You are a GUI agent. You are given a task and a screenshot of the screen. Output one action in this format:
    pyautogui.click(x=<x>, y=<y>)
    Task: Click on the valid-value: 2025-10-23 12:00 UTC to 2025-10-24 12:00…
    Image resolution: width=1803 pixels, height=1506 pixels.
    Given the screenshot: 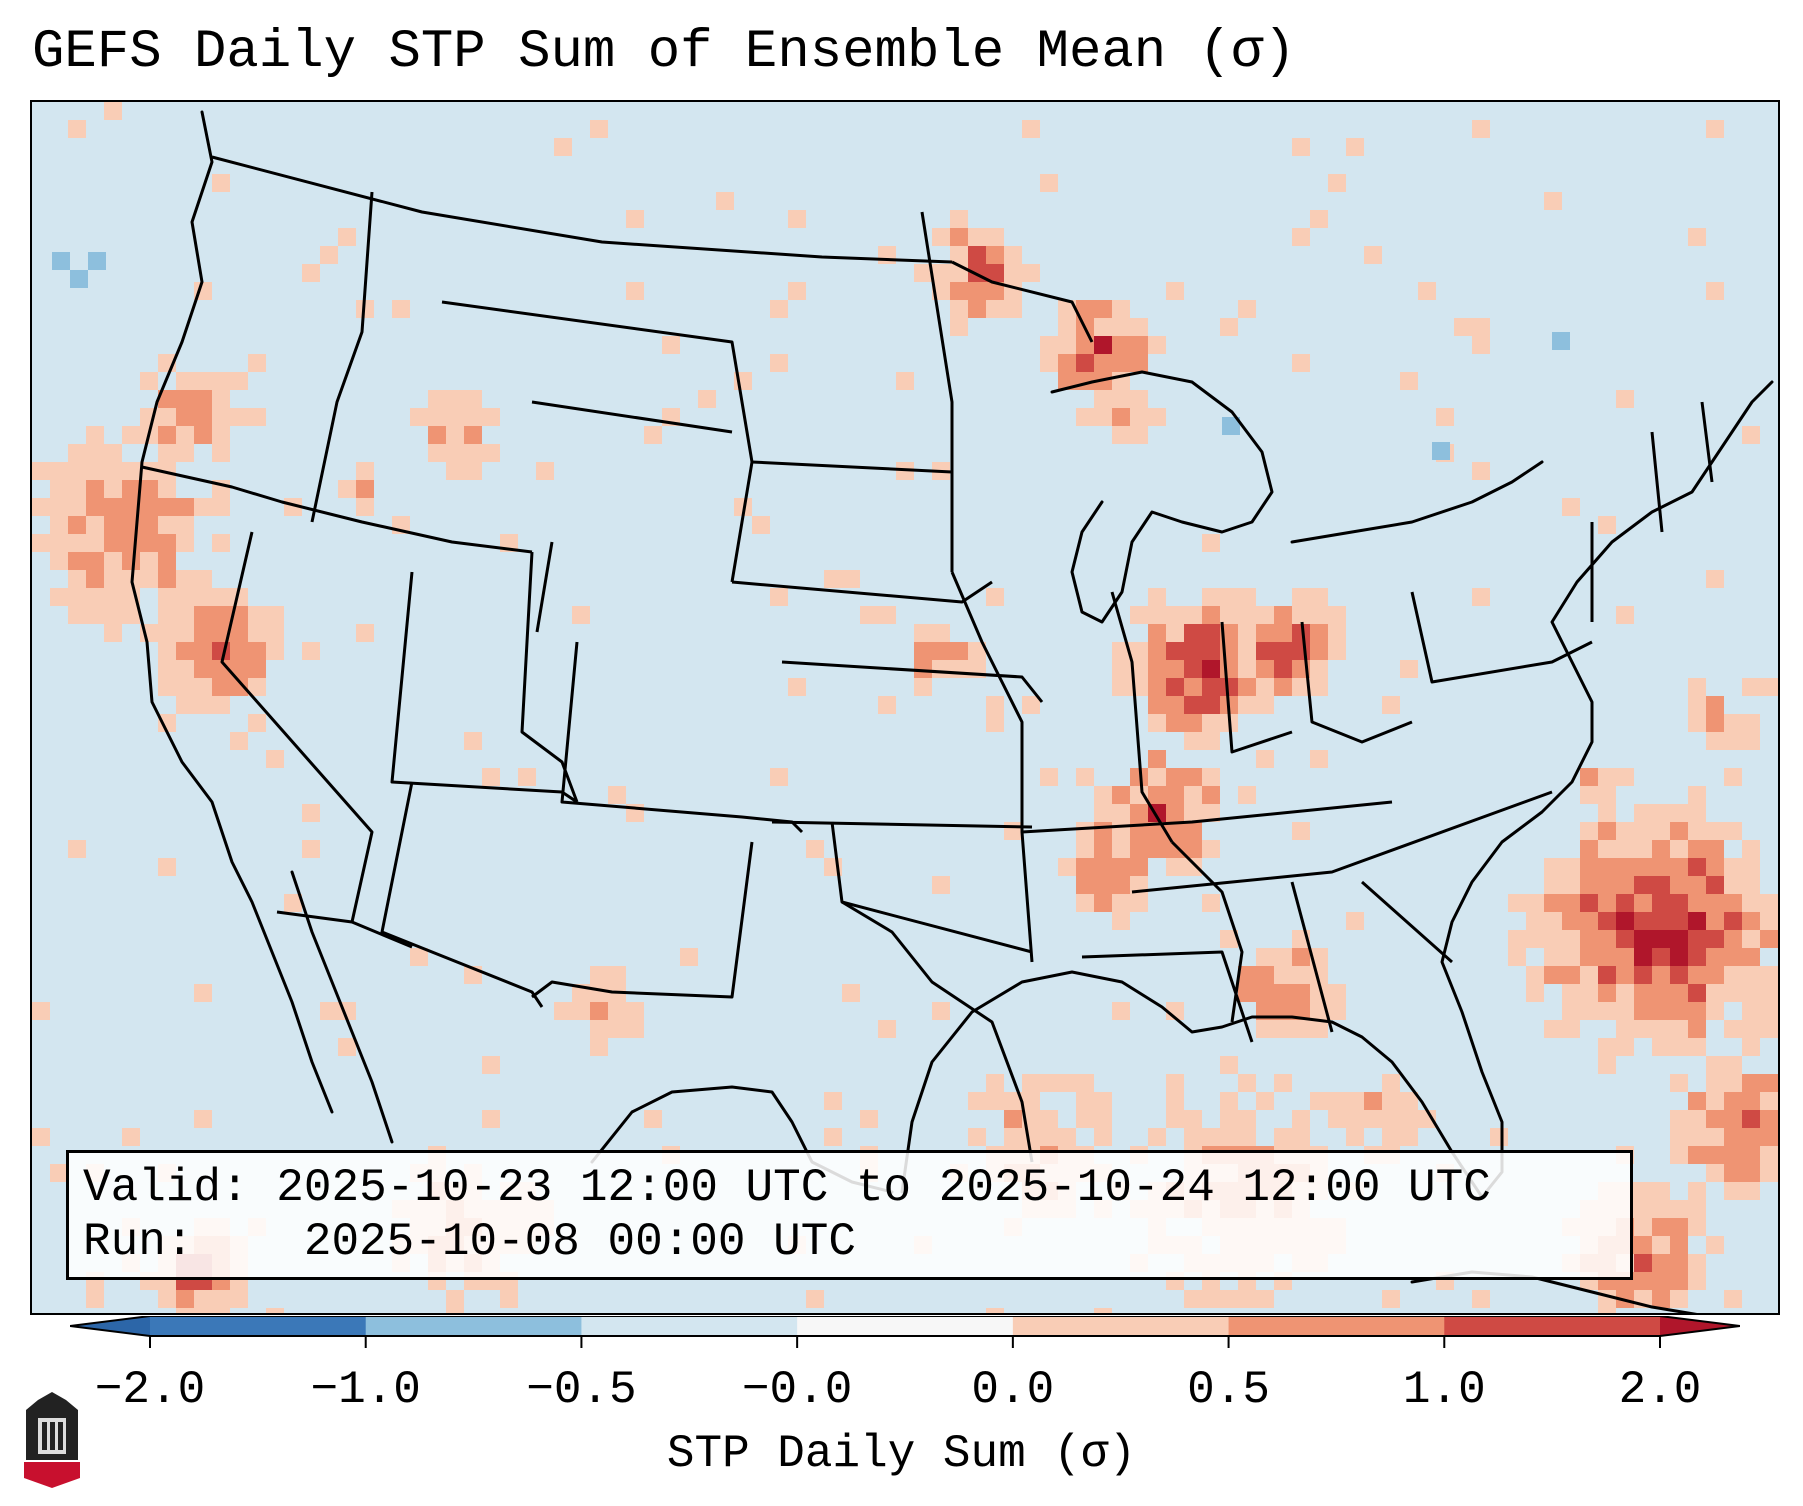 What is the action you would take?
    pyautogui.click(x=883, y=1188)
    